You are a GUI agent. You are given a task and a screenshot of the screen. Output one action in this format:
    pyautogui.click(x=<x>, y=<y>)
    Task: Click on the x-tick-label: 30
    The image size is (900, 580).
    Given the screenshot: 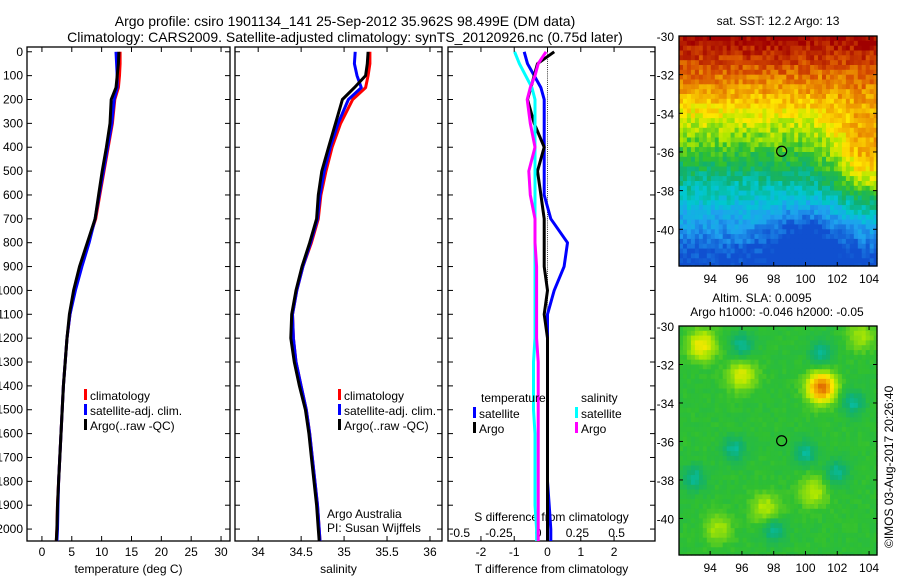 What is the action you would take?
    pyautogui.click(x=221, y=552)
    